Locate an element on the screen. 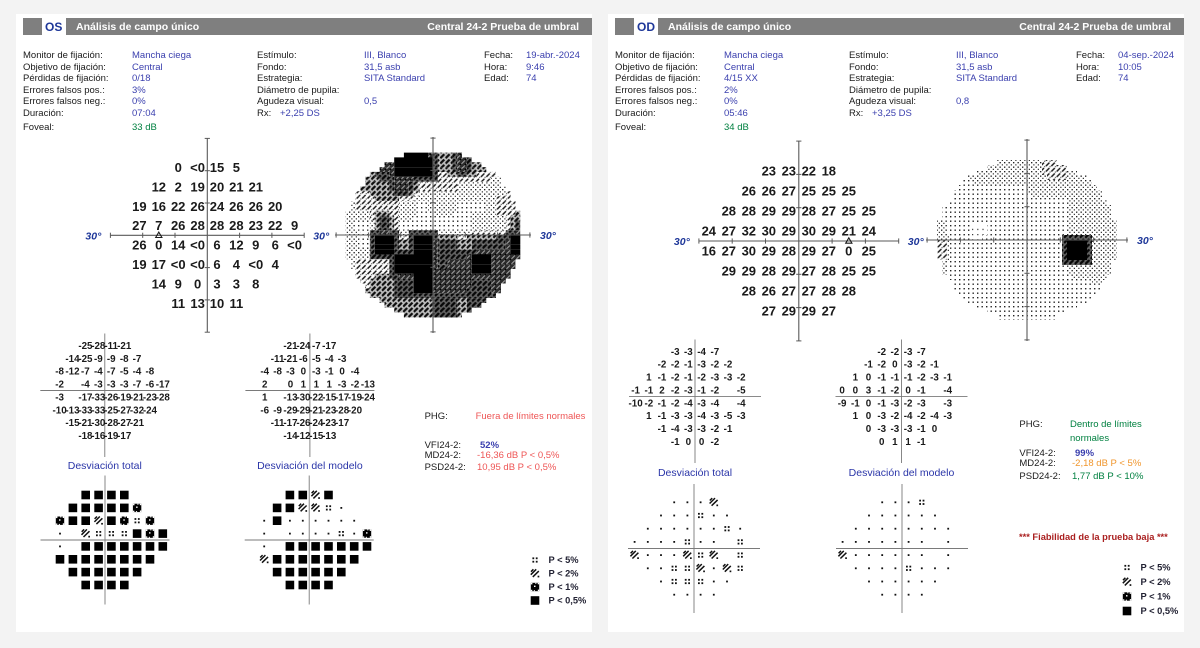 Image resolution: width=1200 pixels, height=648 pixels. svg-text: -13 is located at coordinates (329, 436).